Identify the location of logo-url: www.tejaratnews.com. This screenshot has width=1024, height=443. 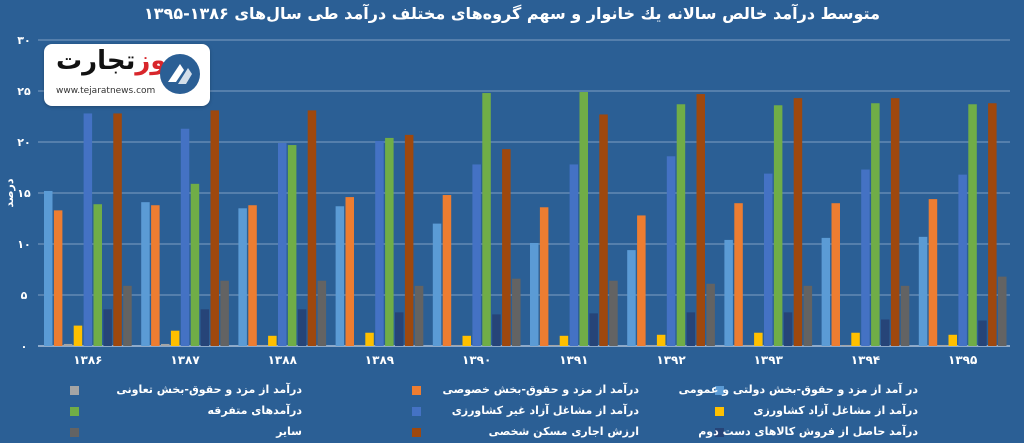
(106, 91).